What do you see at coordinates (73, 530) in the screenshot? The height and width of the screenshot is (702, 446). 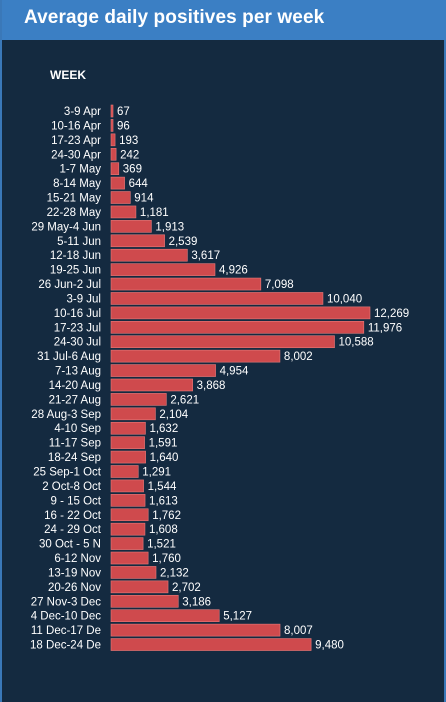 I see `category-label: 24 - 29 Oct` at bounding box center [73, 530].